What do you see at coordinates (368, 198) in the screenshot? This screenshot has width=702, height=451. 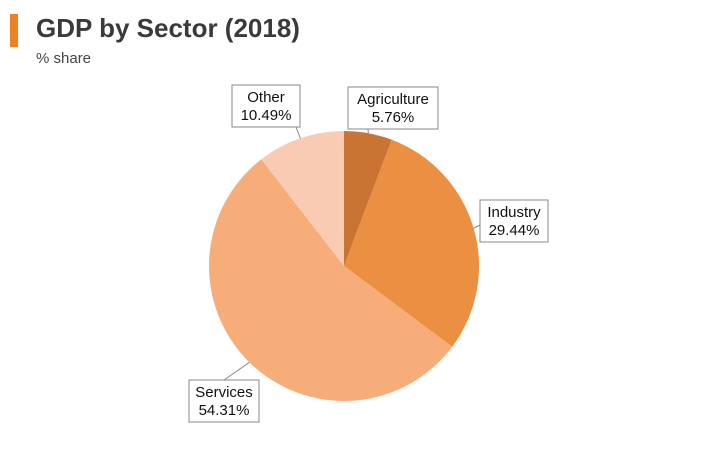 I see `pie-slice-agriculture` at bounding box center [368, 198].